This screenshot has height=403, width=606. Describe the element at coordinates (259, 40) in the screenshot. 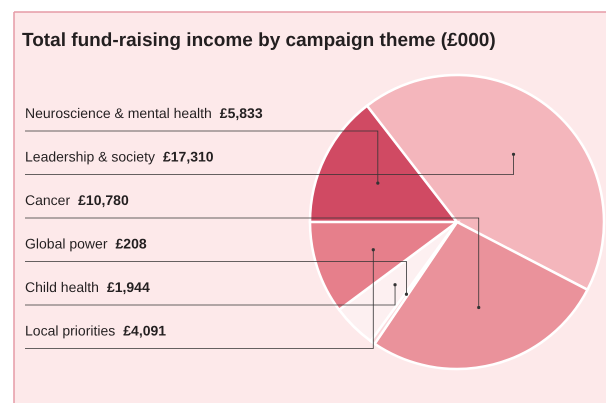

I see `chart-title: Total fund-raising income by campaign theme (£000)` at that location.